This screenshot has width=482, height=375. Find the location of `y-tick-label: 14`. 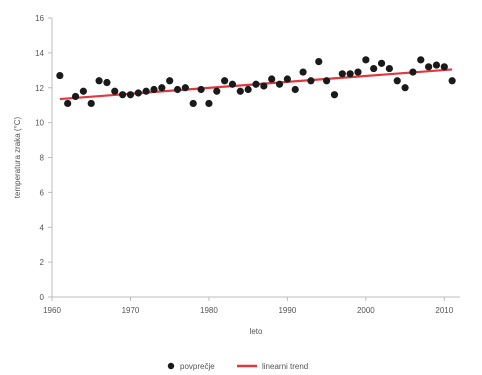

y-tick-label: 14 is located at coordinates (39, 53).